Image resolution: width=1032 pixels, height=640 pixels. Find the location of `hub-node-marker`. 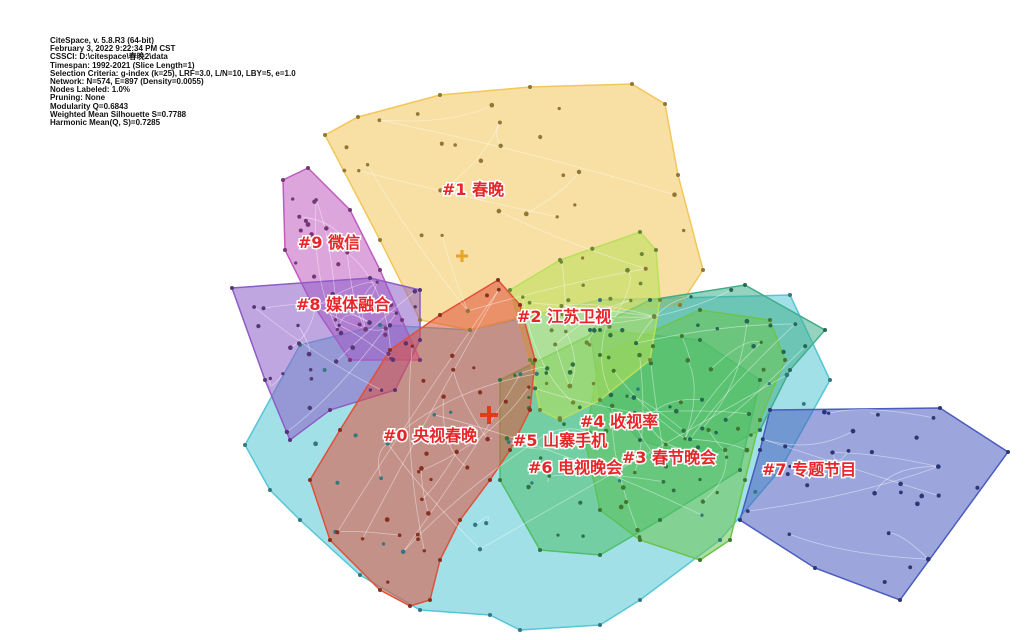

hub-node-marker is located at coordinates (489, 415).